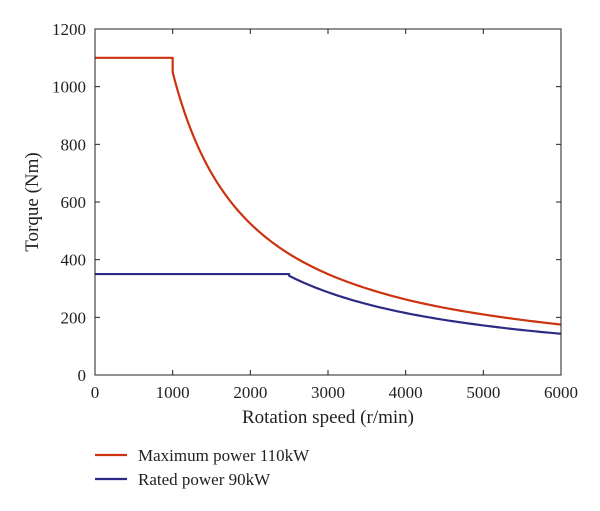 The height and width of the screenshot is (511, 600). I want to click on x-tick-label: 4000, so click(406, 392).